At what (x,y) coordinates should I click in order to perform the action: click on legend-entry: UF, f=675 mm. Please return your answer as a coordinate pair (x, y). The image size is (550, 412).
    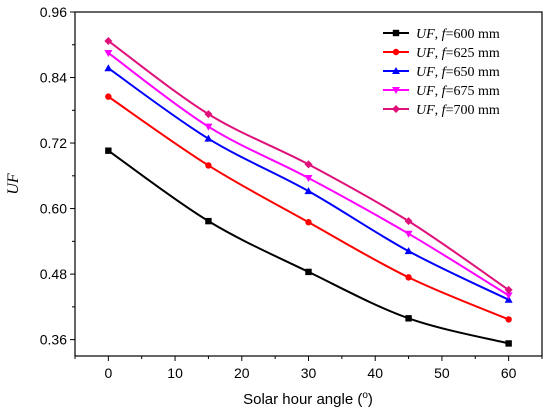
    Looking at the image, I should click on (458, 91).